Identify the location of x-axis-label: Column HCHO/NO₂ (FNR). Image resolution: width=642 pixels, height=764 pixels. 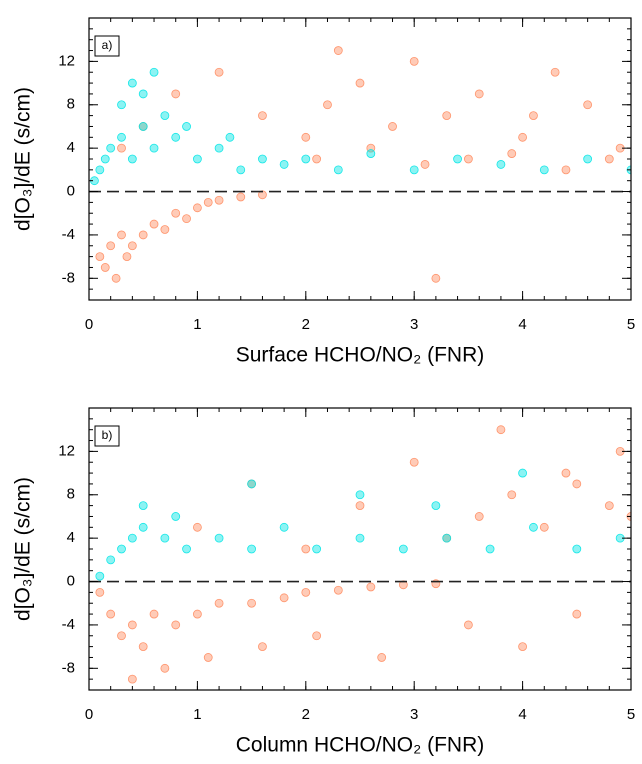
(360, 745).